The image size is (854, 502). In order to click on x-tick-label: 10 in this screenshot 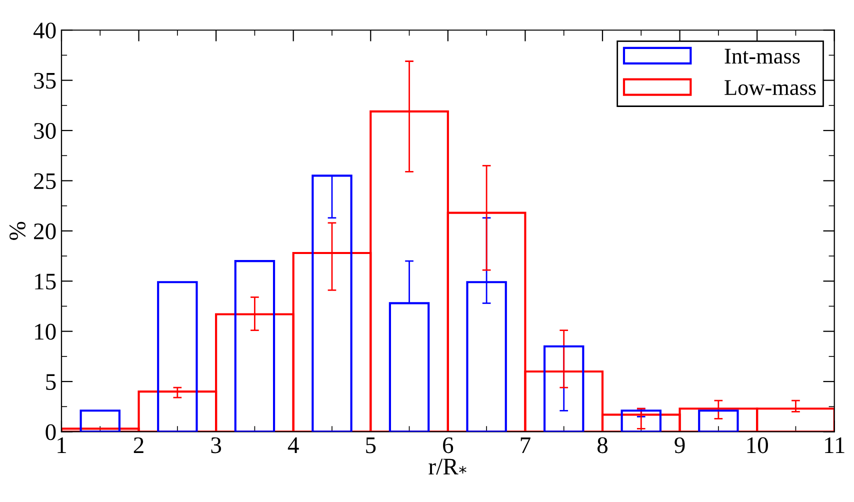, I will do `click(757, 445)`.